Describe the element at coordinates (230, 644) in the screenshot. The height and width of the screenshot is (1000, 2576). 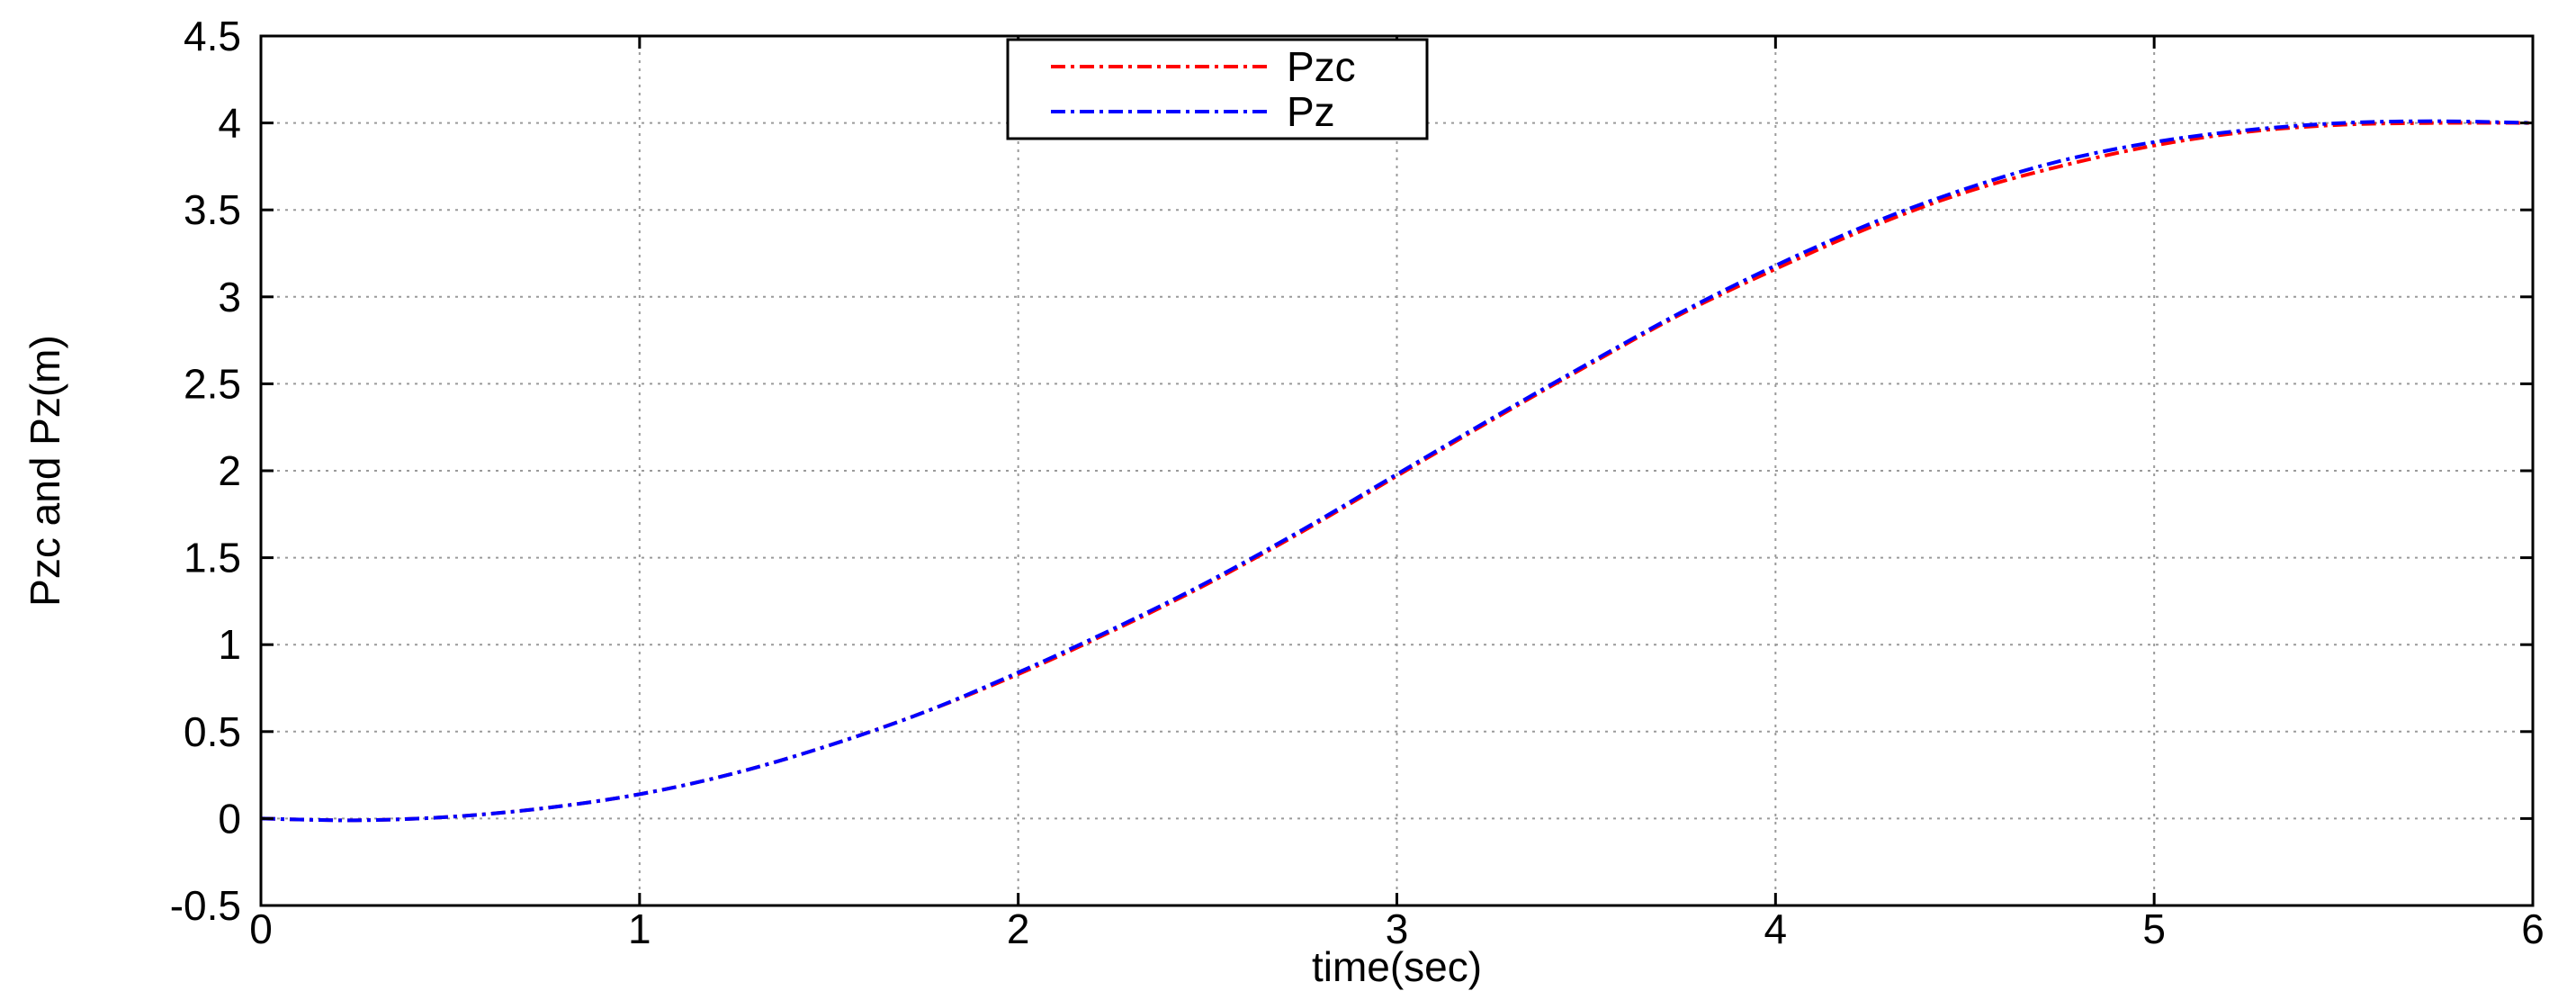
I see `y-tick-label: 1` at that location.